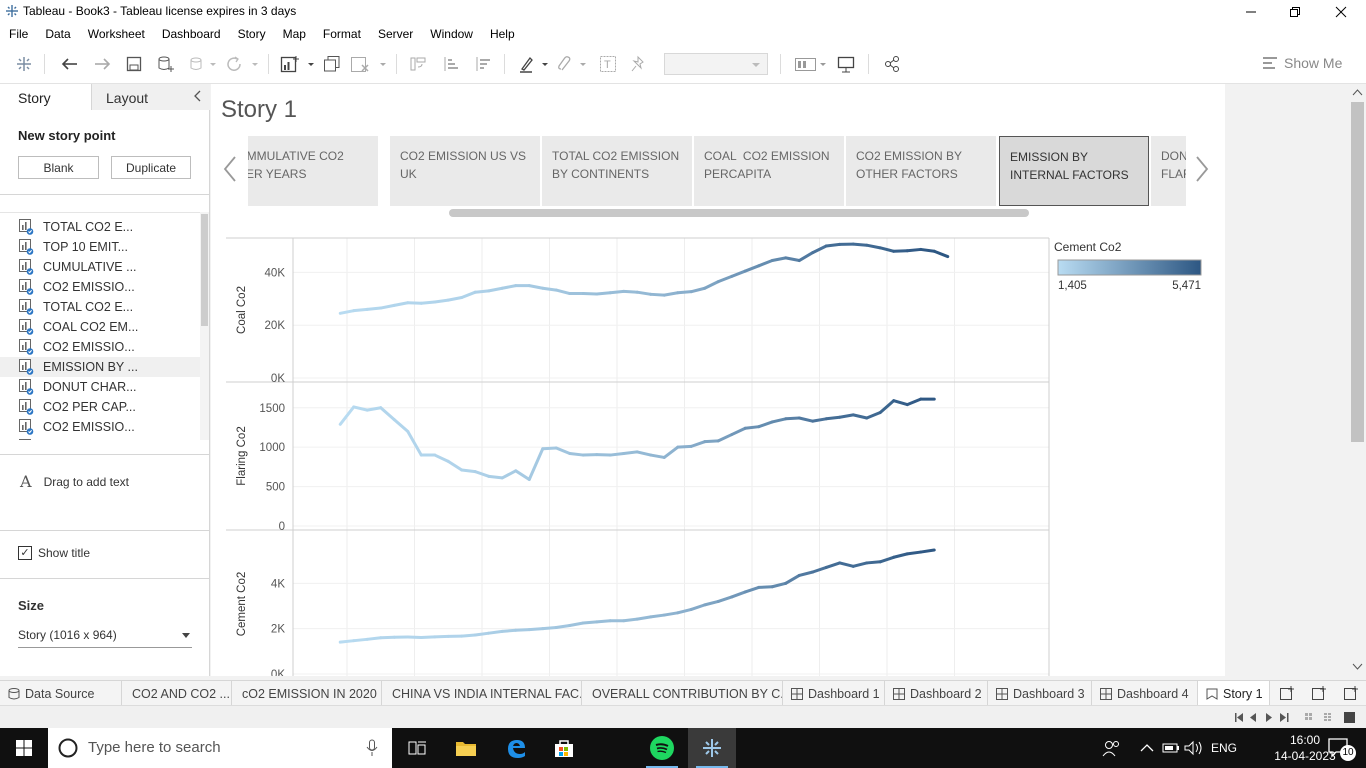  What do you see at coordinates (811, 64) in the screenshot?
I see `show-cards-button` at bounding box center [811, 64].